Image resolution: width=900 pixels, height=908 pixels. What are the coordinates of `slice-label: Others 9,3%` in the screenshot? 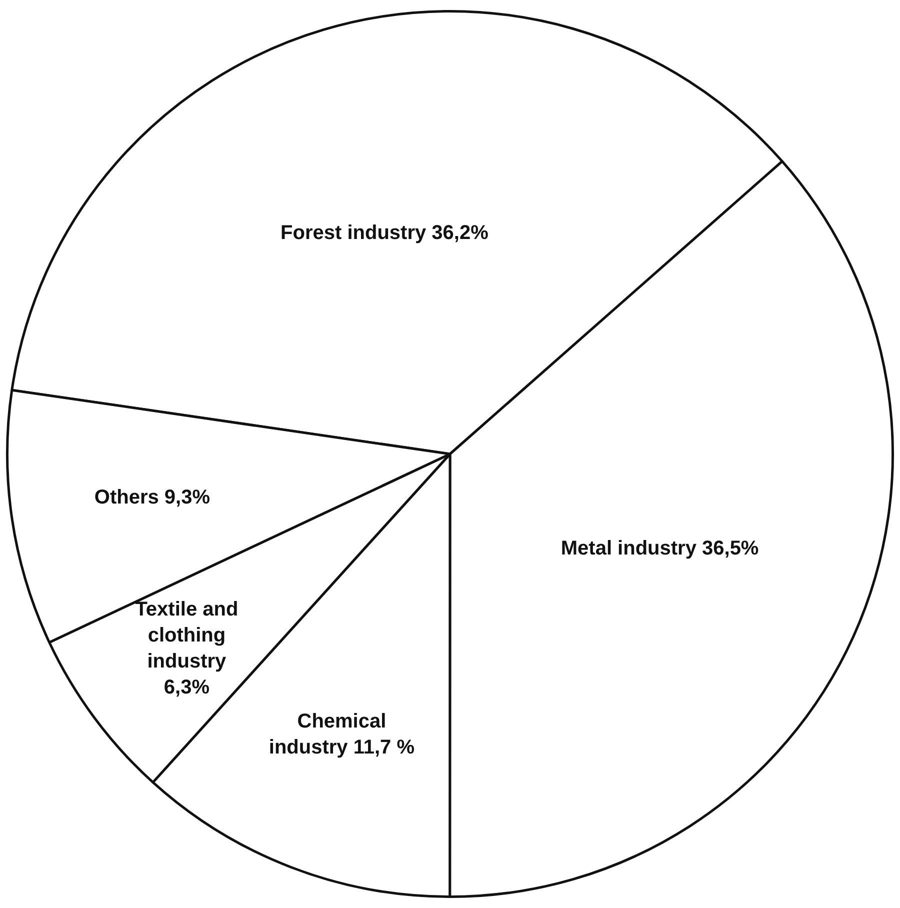 It's located at (152, 497).